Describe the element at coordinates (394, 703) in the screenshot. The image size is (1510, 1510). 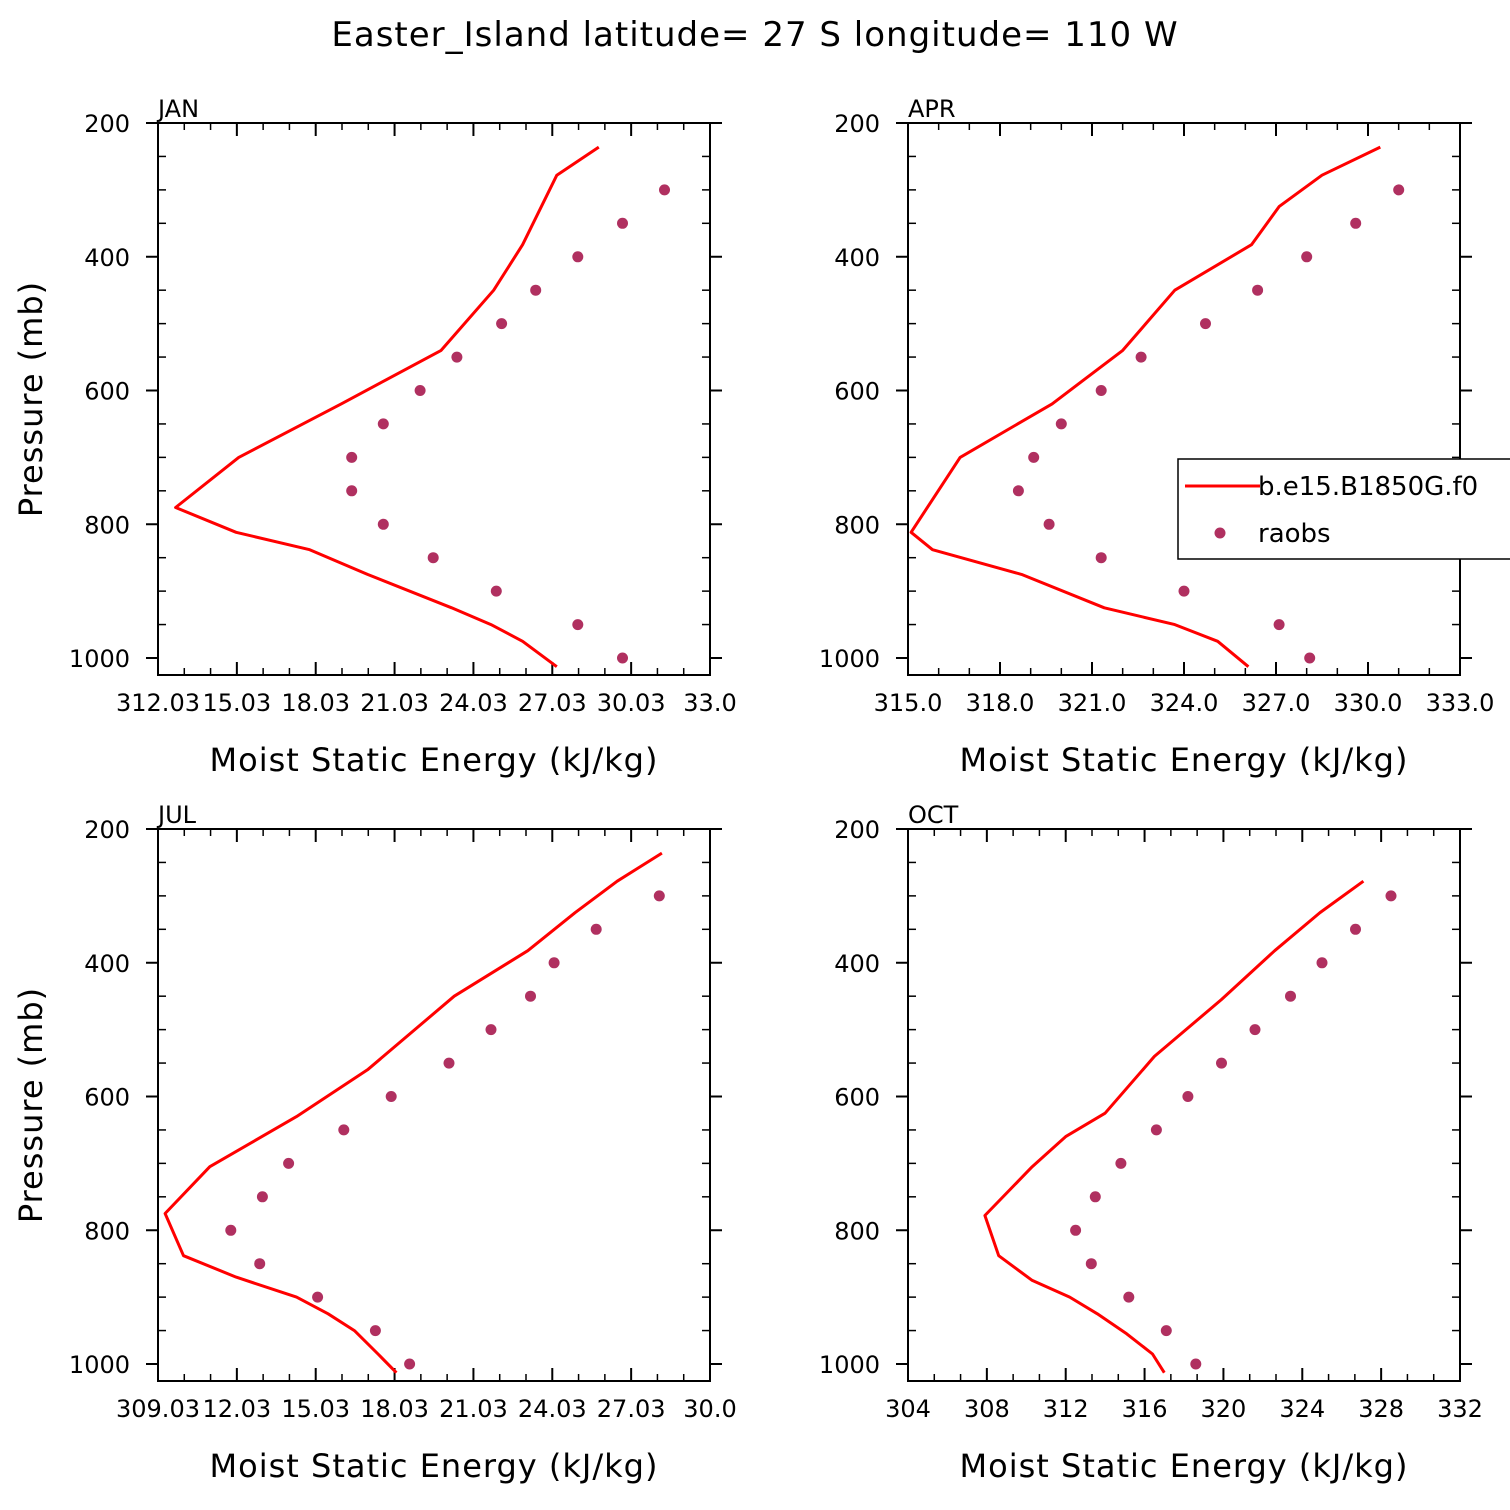
I see `x-tick-label: 21.03` at that location.